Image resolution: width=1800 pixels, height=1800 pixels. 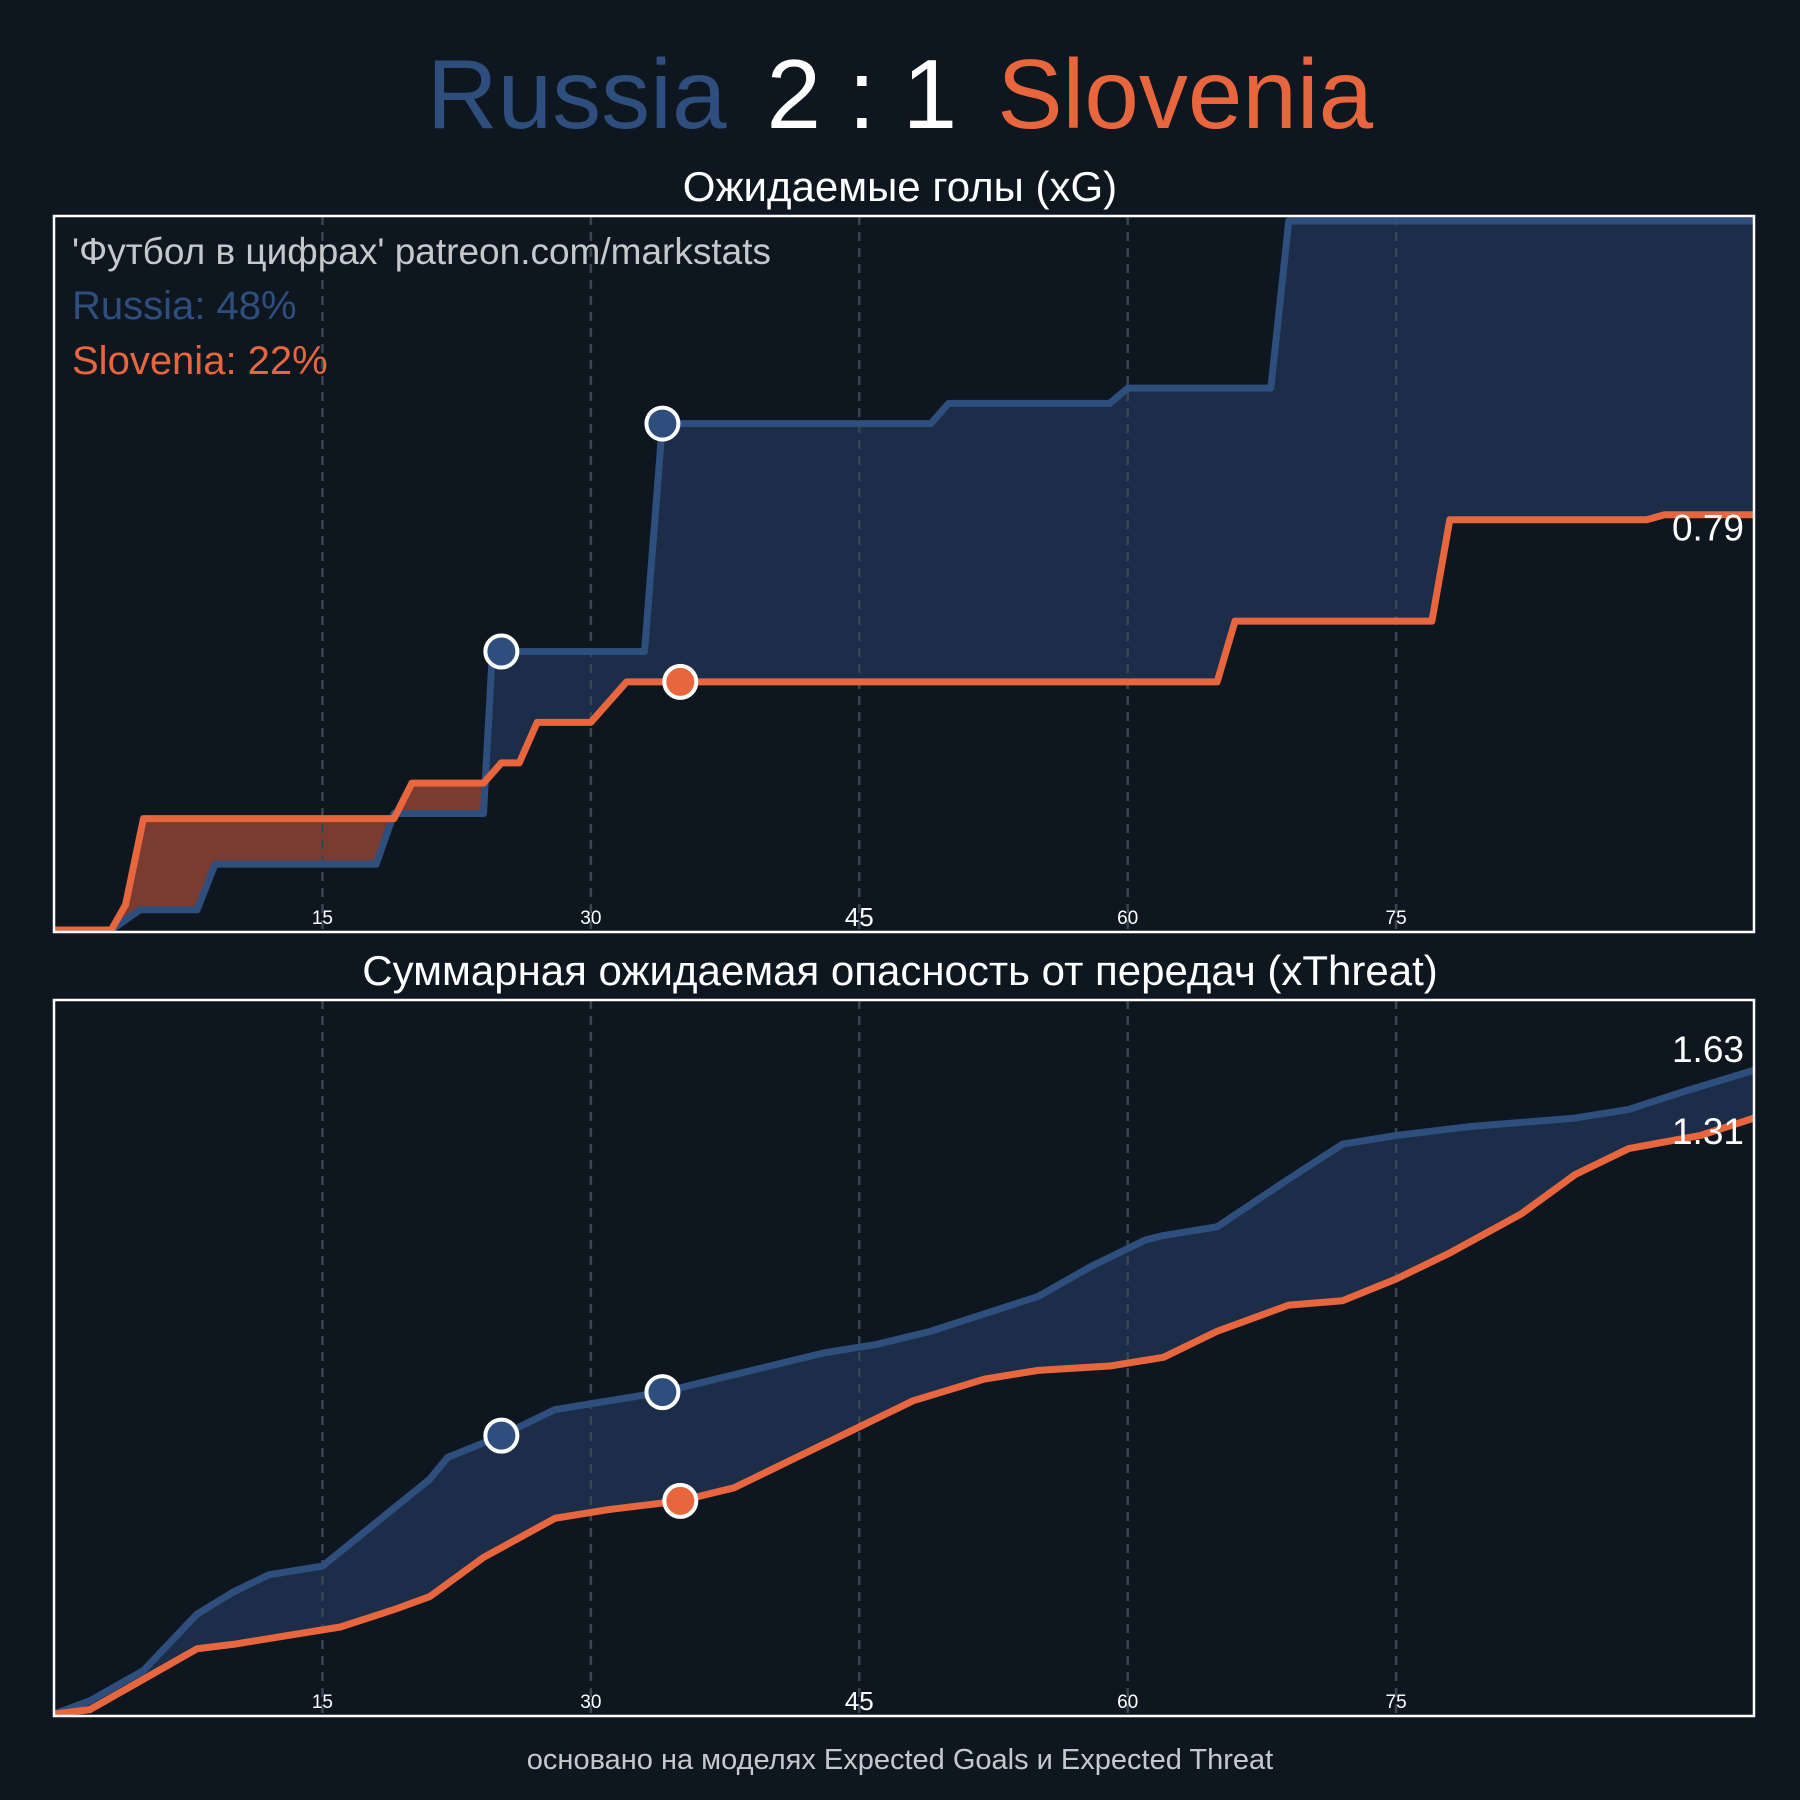 What do you see at coordinates (1708, 1049) in the screenshot?
I see `russia-final-value: 1.63` at bounding box center [1708, 1049].